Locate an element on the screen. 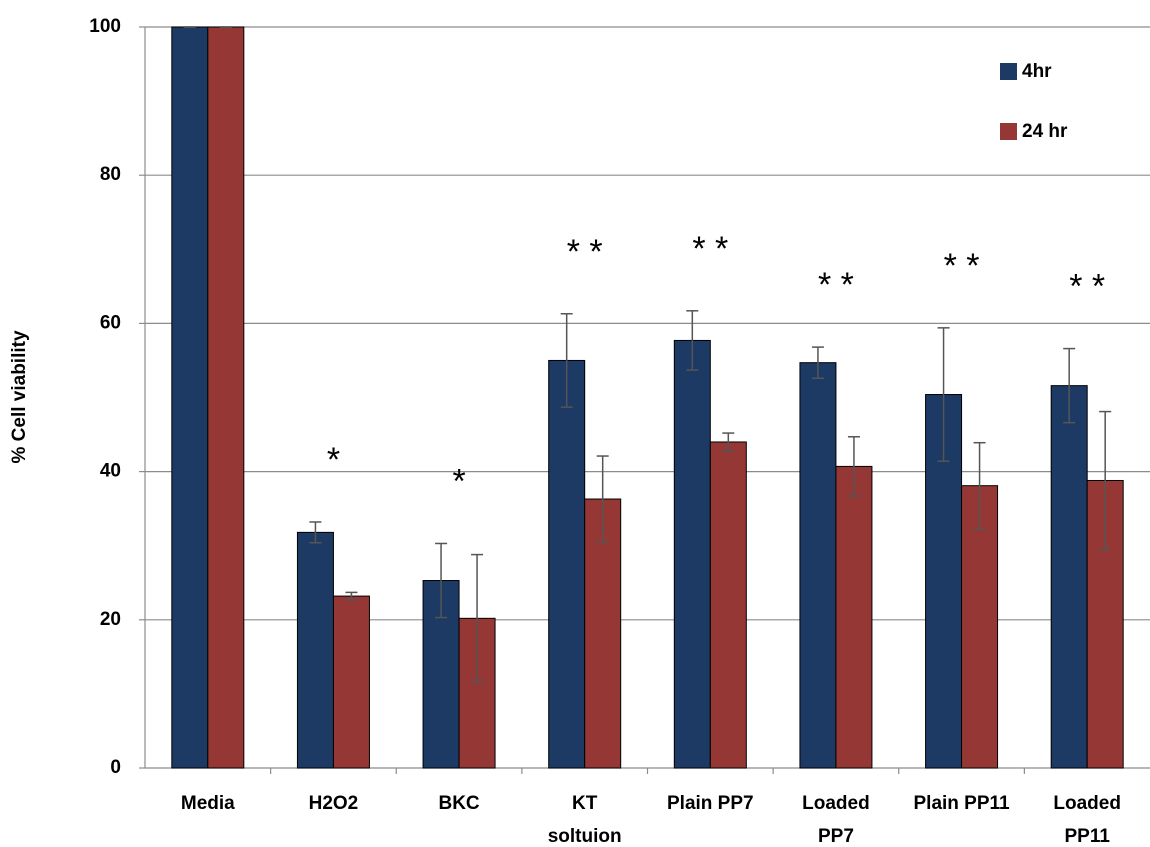 This screenshot has height=847, width=1150. y-tick-label: 100 is located at coordinates (105, 26).